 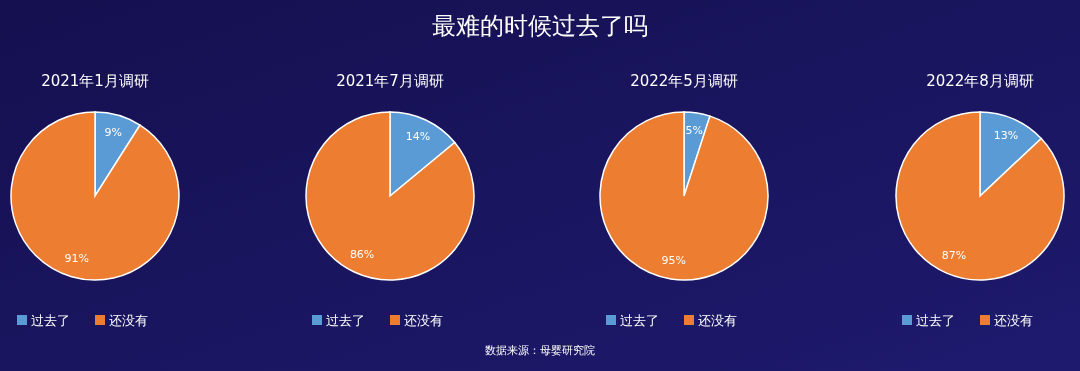 I want to click on data-label: 9%, so click(x=113, y=133).